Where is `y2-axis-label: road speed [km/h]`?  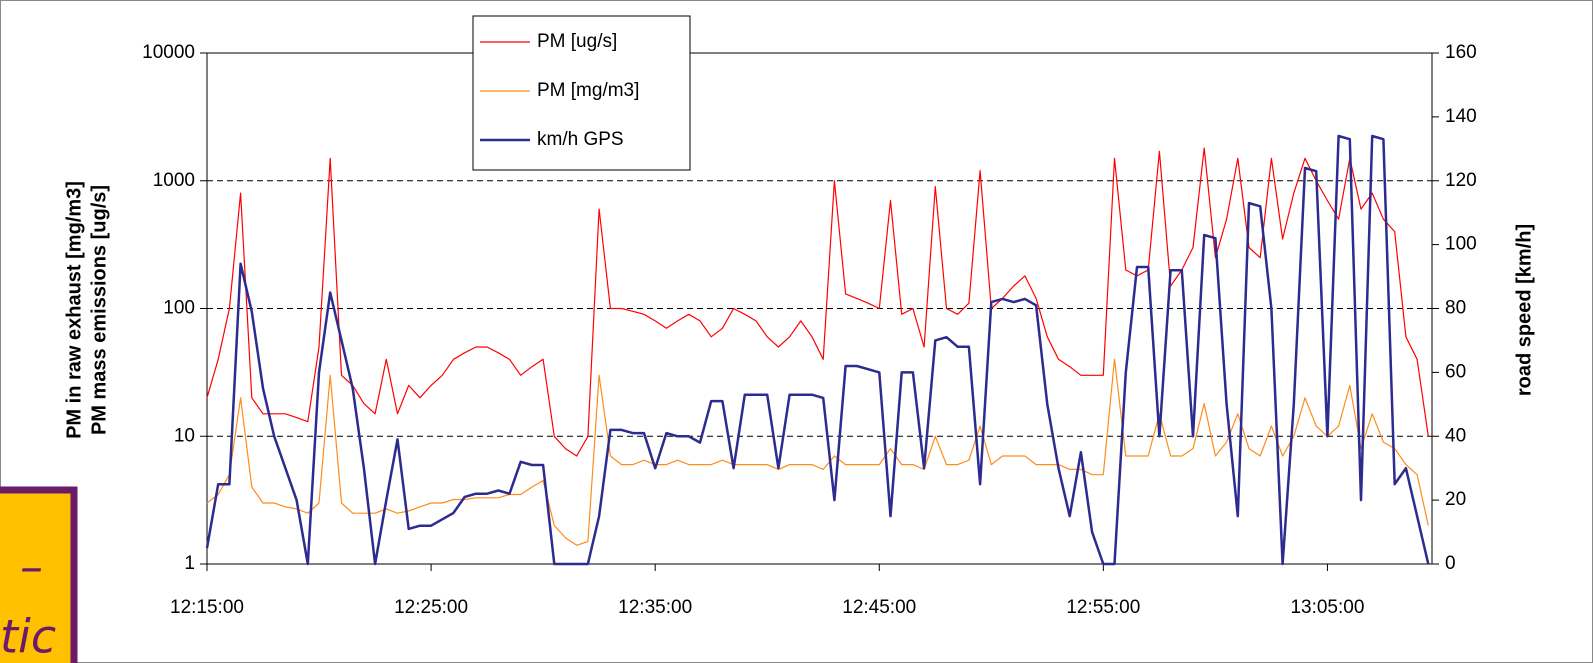
y2-axis-label: road speed [km/h] is located at coordinates (1524, 310).